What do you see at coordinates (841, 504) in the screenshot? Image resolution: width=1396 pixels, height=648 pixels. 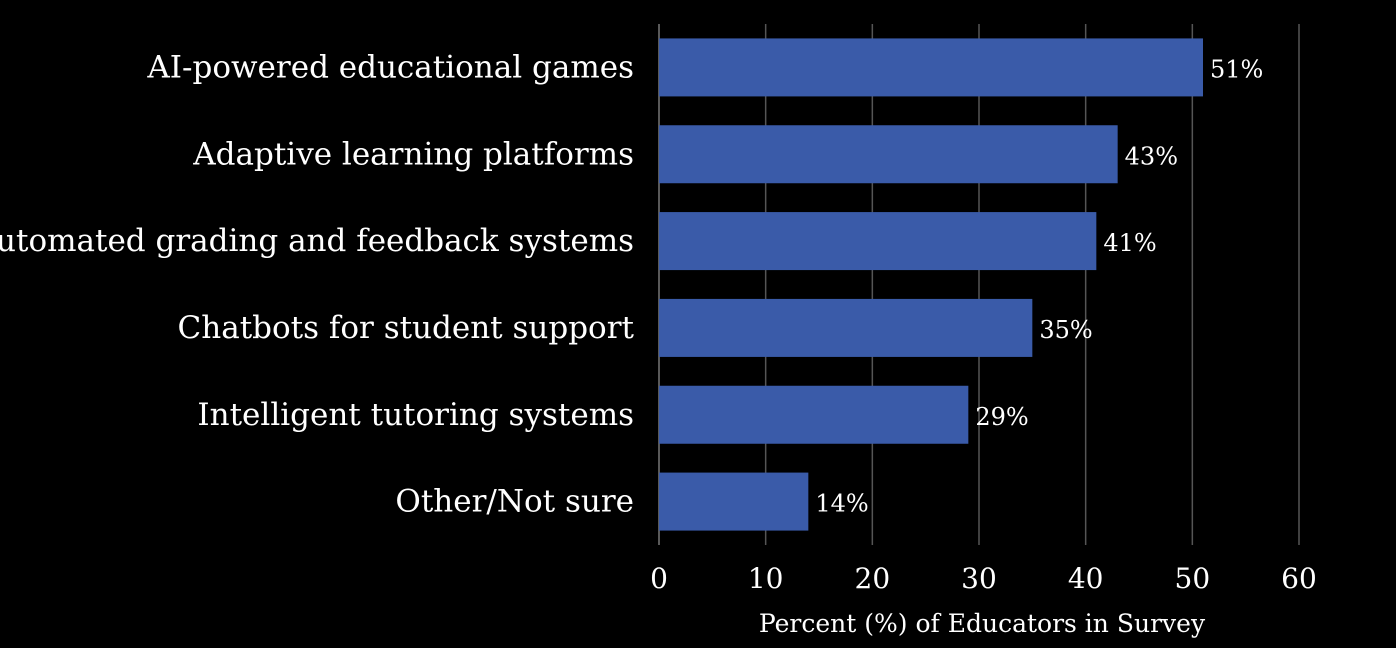 I see `data-label: 14%` at bounding box center [841, 504].